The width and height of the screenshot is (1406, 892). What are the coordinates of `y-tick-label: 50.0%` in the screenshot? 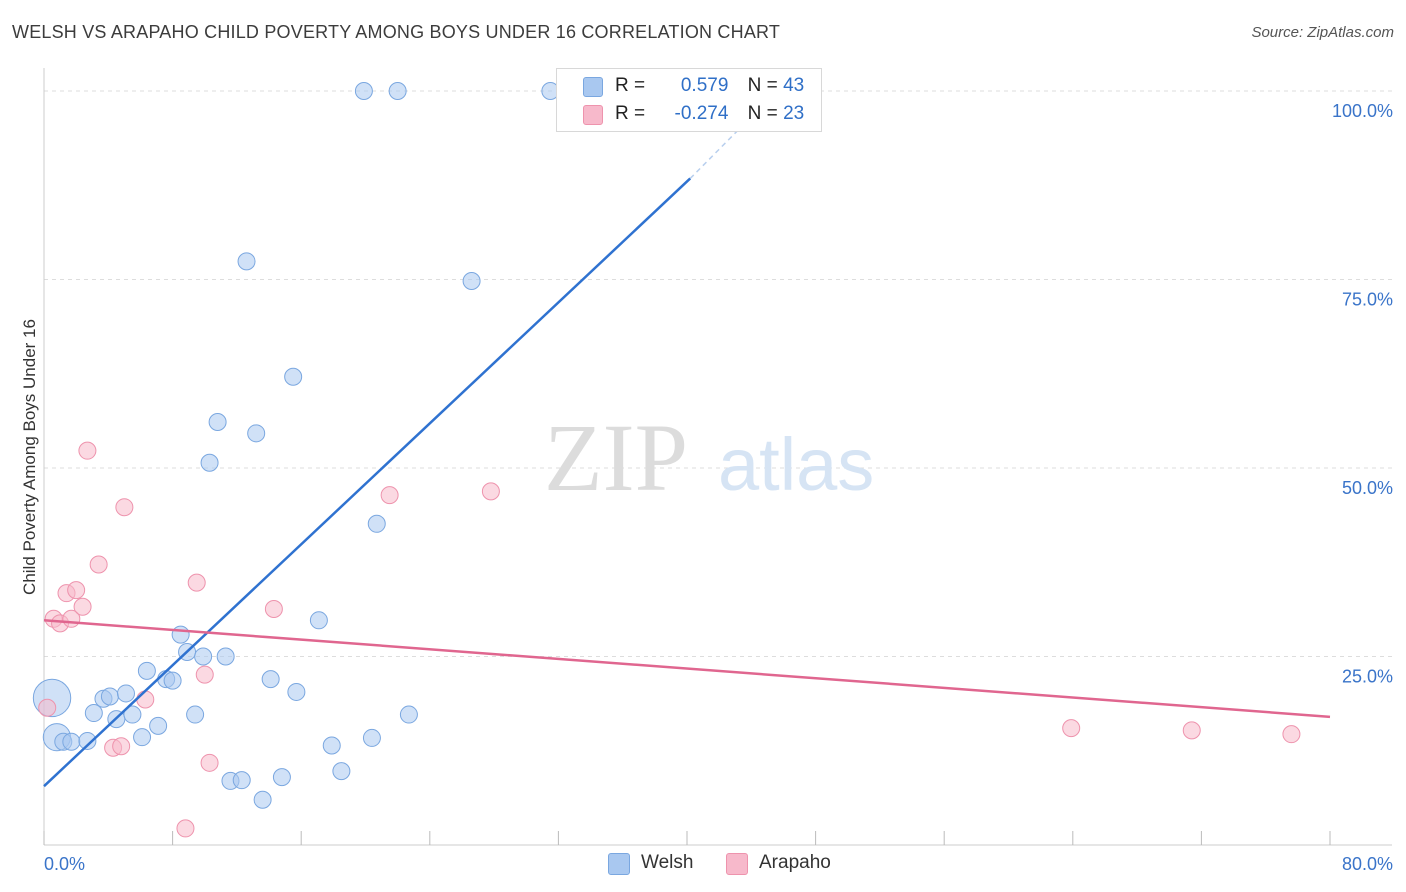 It's located at (1367, 488).